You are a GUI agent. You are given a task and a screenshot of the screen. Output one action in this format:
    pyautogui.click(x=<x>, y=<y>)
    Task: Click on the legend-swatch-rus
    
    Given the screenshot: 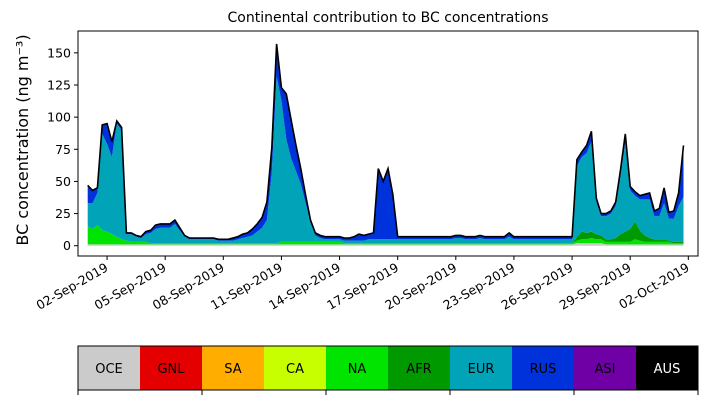 What is the action you would take?
    pyautogui.click(x=543, y=368)
    